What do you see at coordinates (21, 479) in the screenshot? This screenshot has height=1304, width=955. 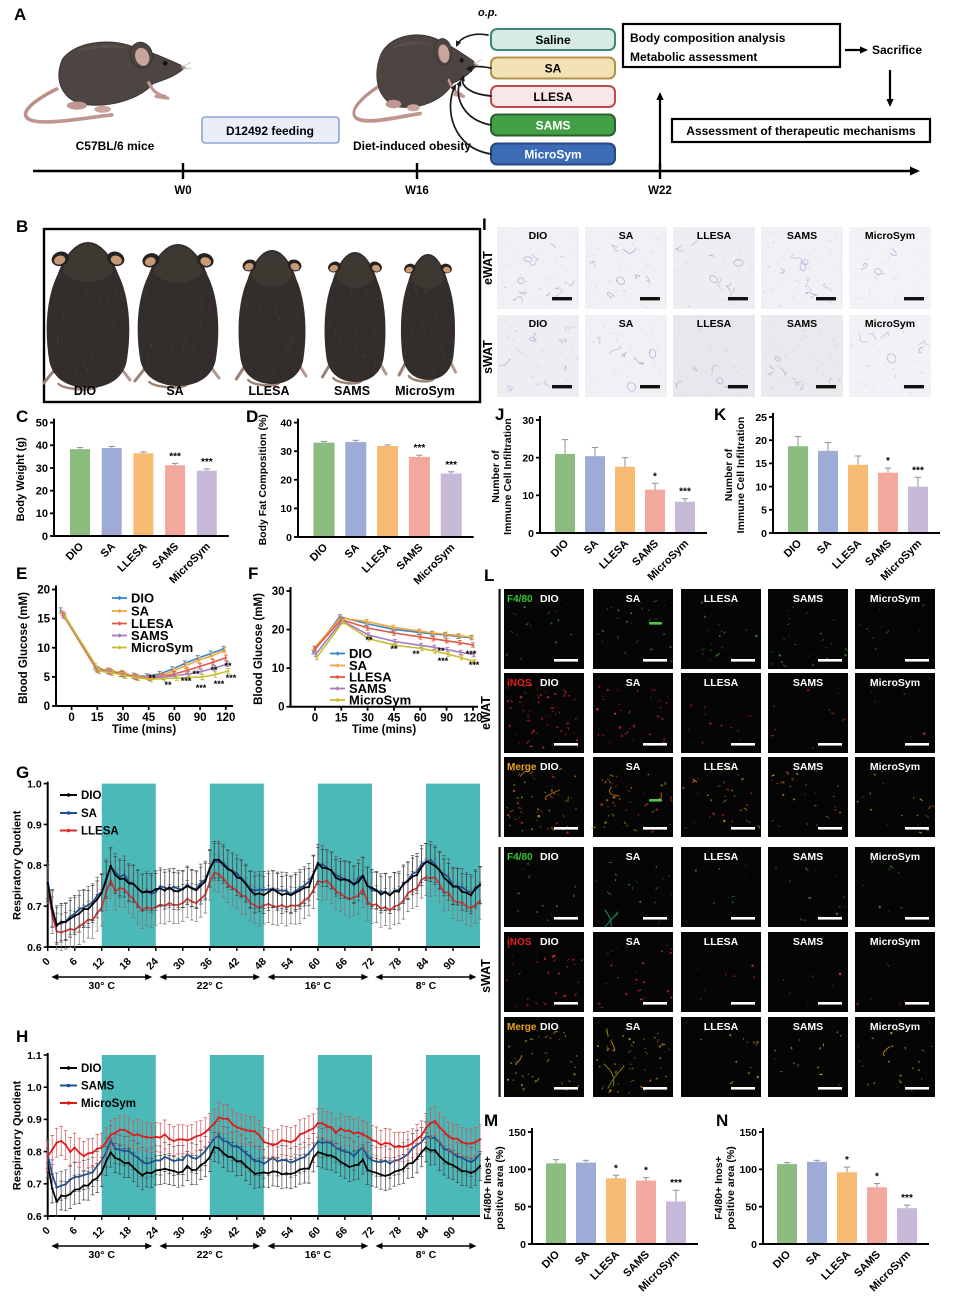 I see `svg-text: Body Weight (g)` at bounding box center [21, 479].